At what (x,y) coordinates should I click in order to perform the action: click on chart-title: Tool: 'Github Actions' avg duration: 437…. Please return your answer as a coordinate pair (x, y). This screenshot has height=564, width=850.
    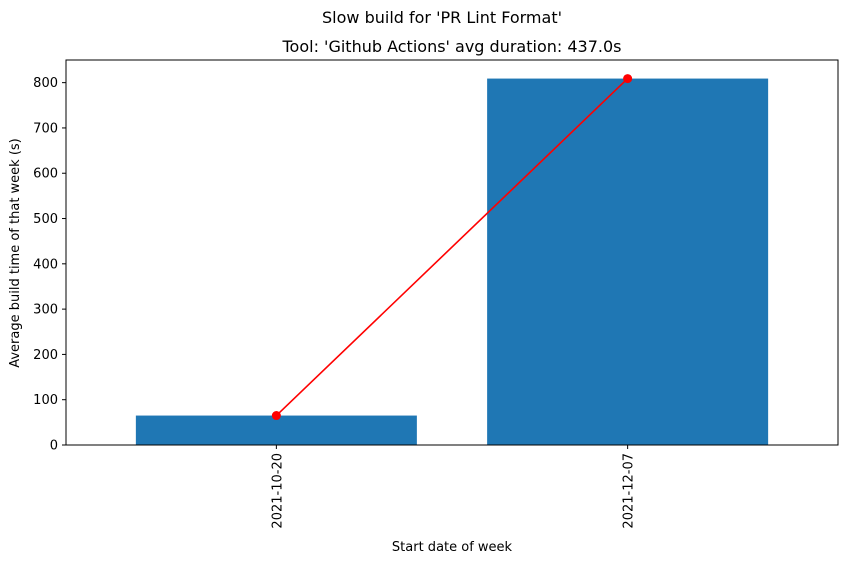
    Looking at the image, I should click on (452, 46).